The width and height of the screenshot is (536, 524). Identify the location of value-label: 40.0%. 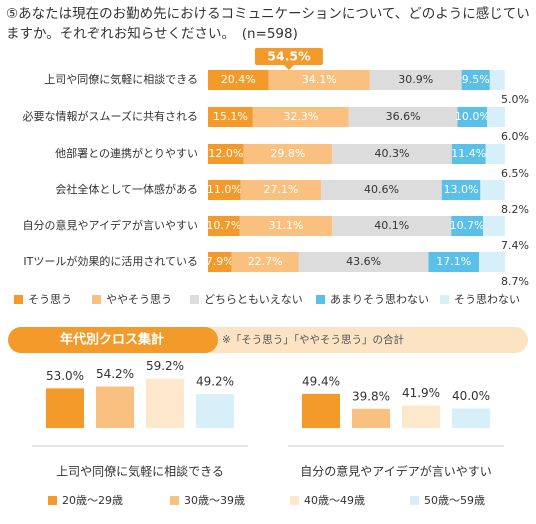
(471, 396).